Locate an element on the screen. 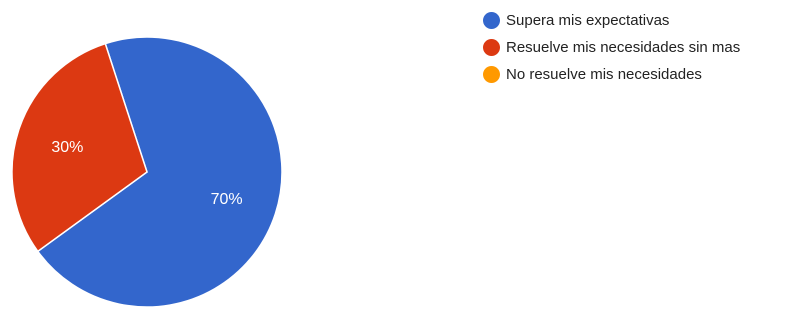 The width and height of the screenshot is (791, 324). legend-item-resuelve: Resuelve mis necesidades sin mas is located at coordinates (611, 47).